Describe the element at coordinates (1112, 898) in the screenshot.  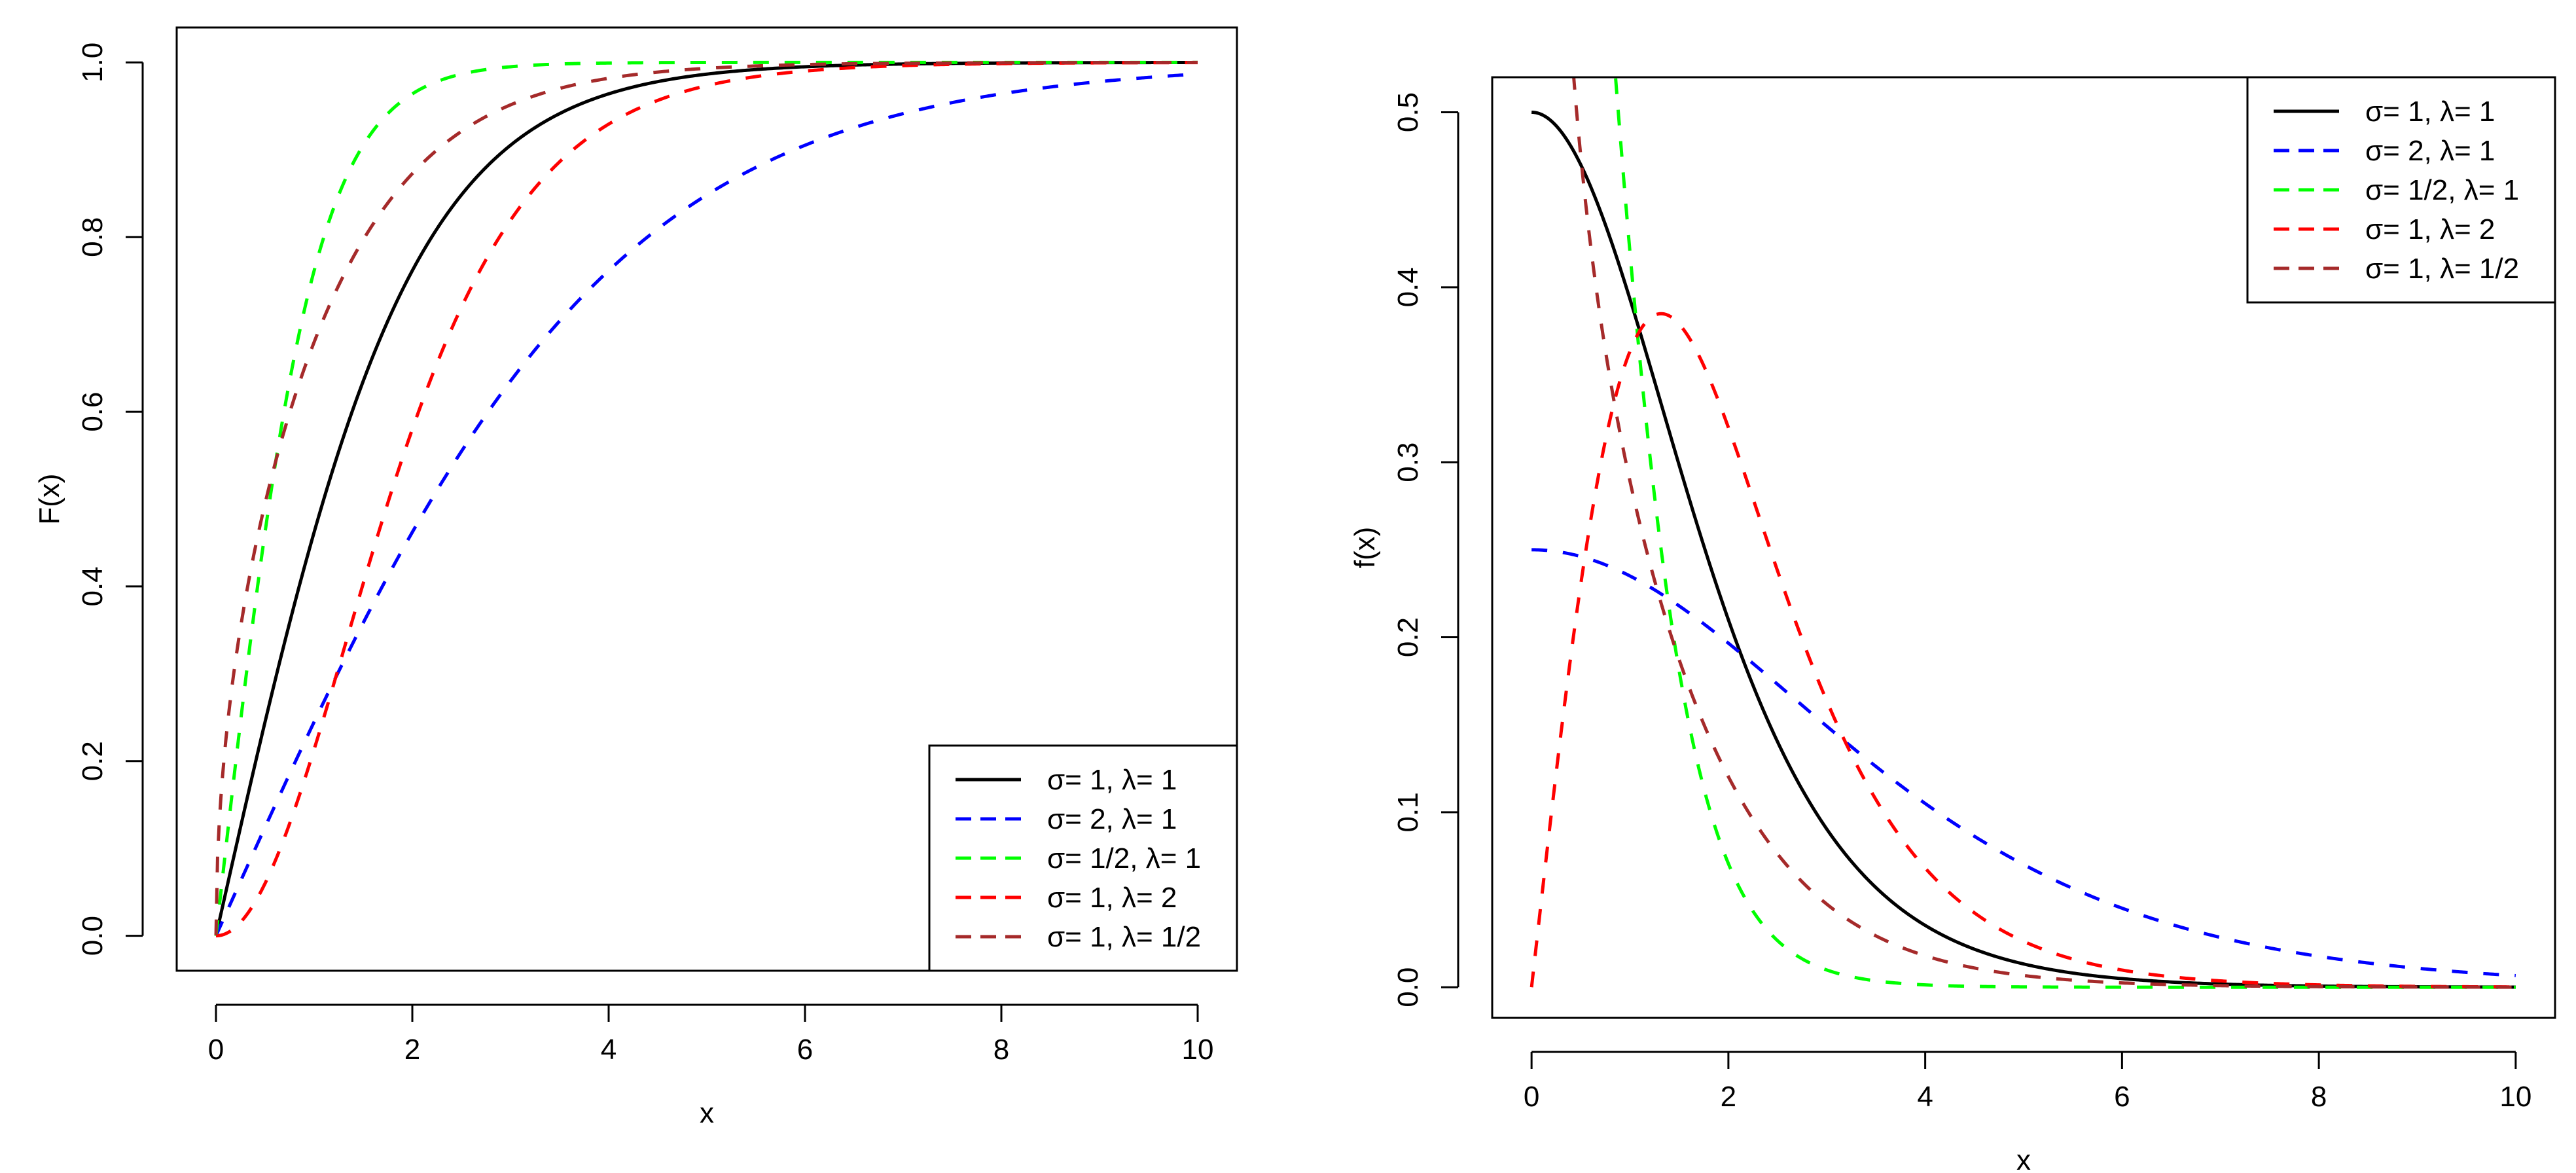
I see `cdf-legend-label: σ= 1, λ= 2` at that location.